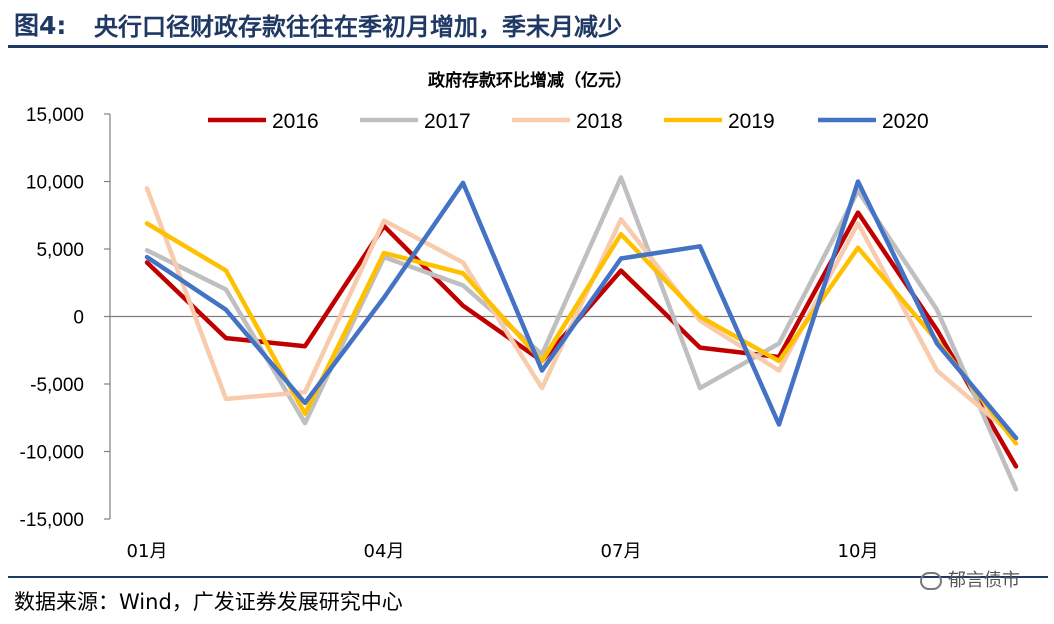 The width and height of the screenshot is (1054, 624). What do you see at coordinates (528, 577) in the screenshot?
I see `footer-rule` at bounding box center [528, 577].